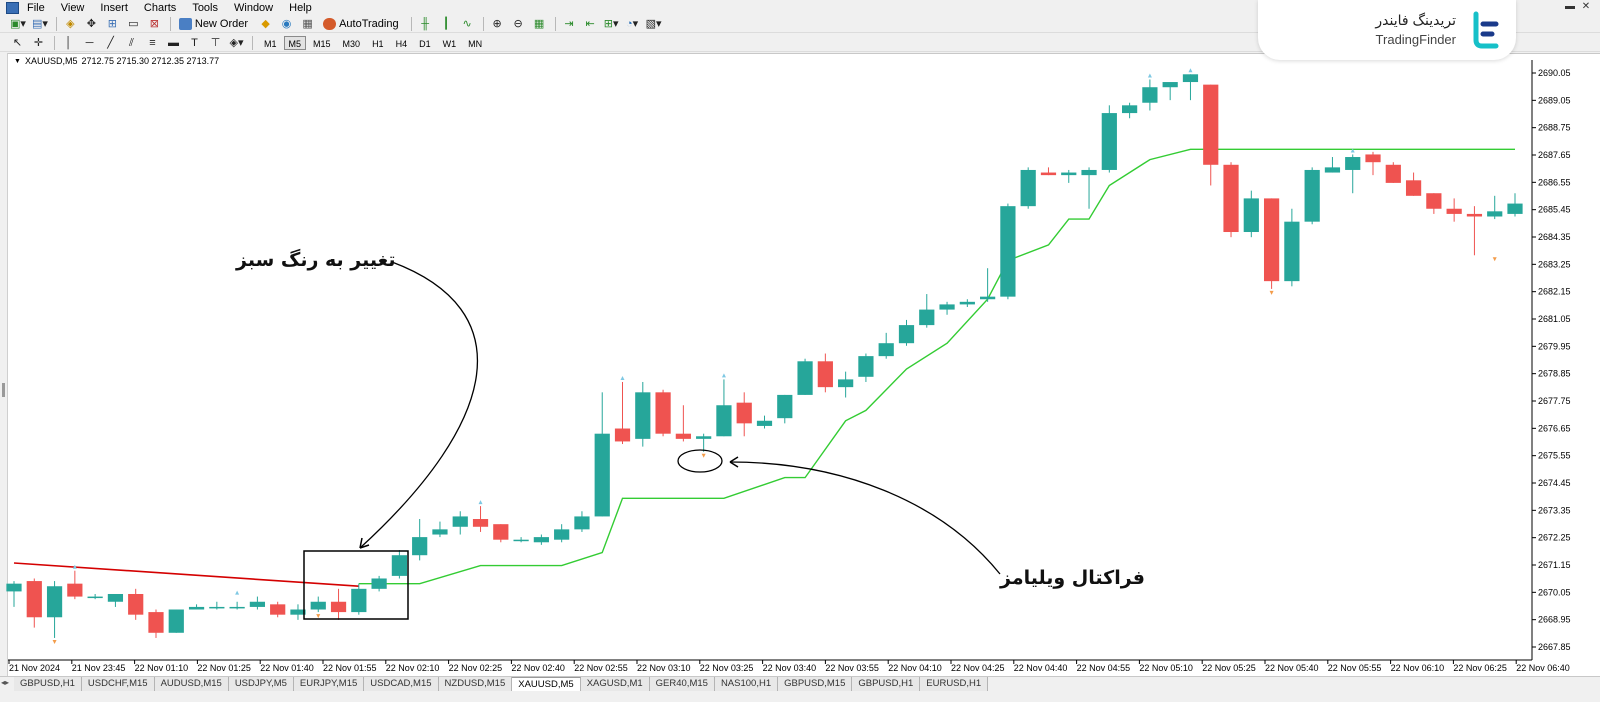 The height and width of the screenshot is (702, 1600). What do you see at coordinates (152, 42) in the screenshot?
I see `fibonacci-icon: ≡` at bounding box center [152, 42].